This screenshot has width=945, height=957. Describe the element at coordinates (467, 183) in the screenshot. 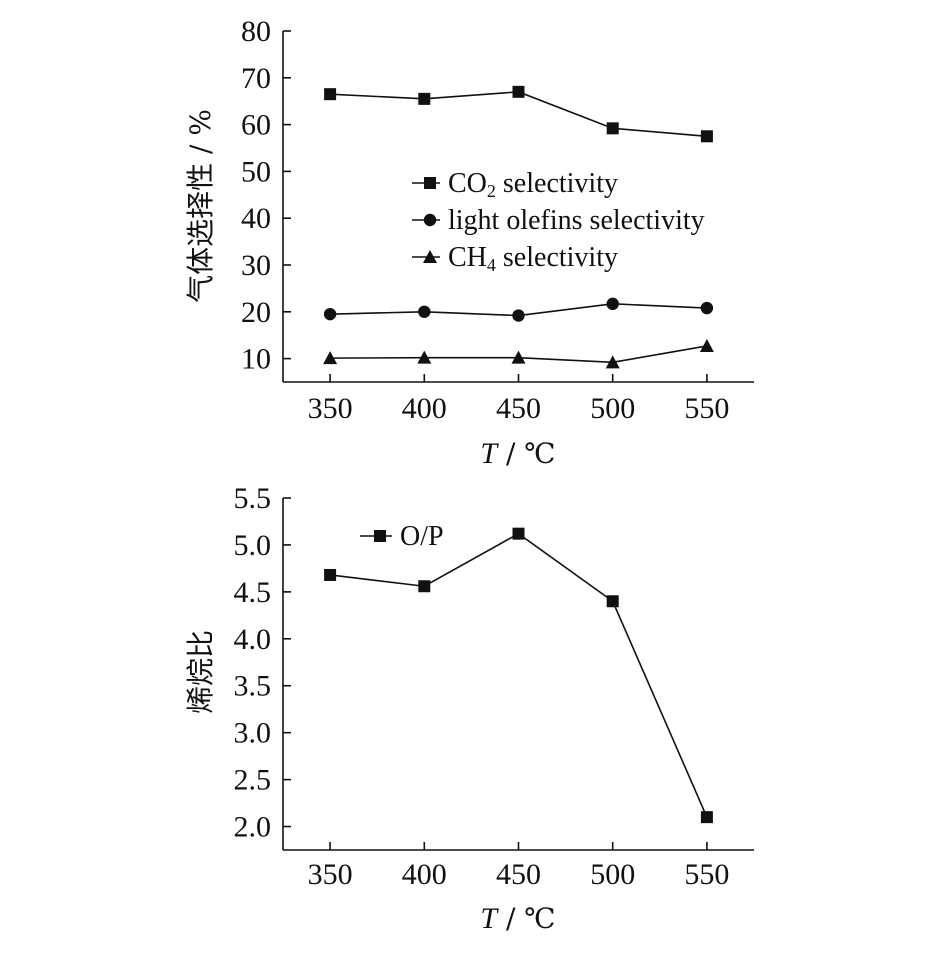

I see `legend-label-base: CO` at that location.